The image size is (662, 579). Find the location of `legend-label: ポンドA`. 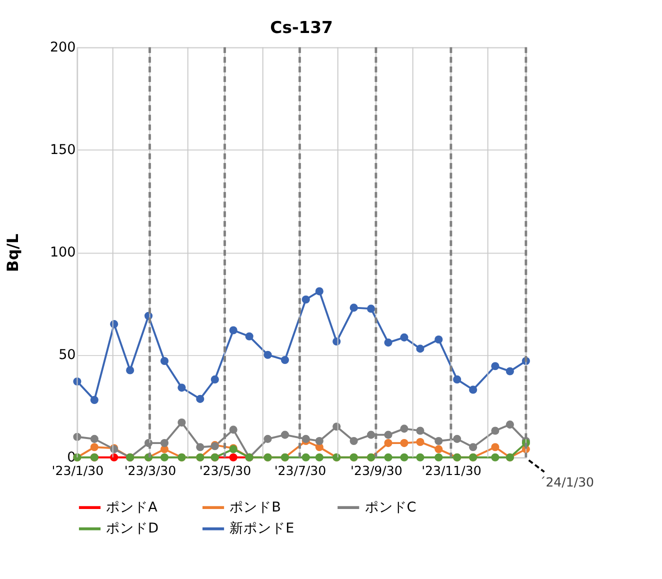

legend-label: ポンドA is located at coordinates (132, 507).